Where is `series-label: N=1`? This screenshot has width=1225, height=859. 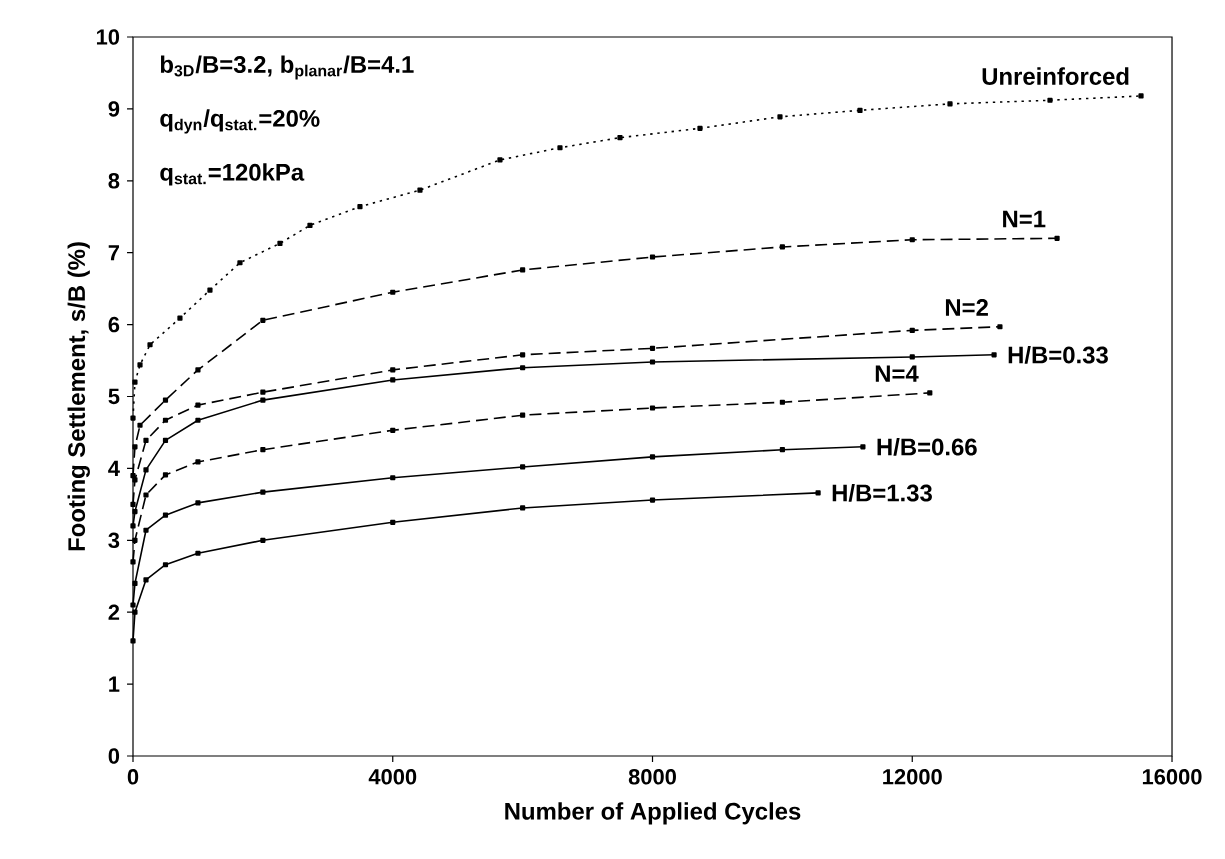 series-label: N=1 is located at coordinates (1024, 219).